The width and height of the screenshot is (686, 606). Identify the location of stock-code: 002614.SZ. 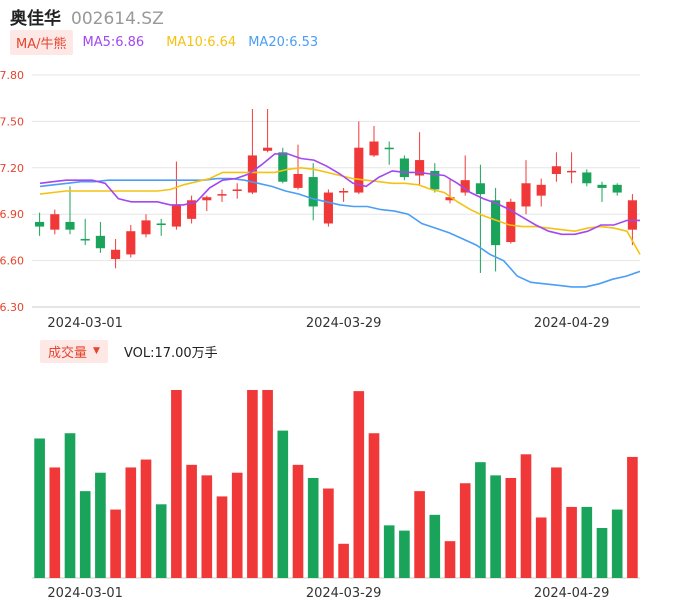
(117, 19).